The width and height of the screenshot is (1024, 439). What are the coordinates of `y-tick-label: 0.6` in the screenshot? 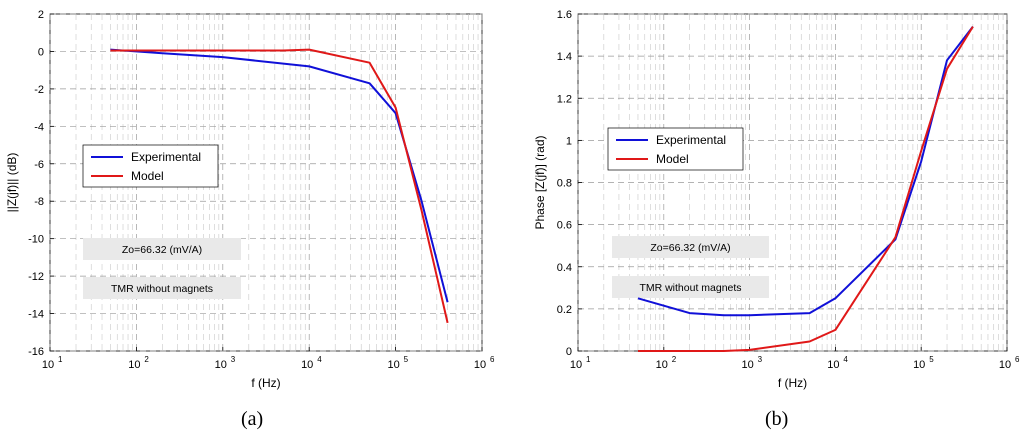 It's located at (564, 226).